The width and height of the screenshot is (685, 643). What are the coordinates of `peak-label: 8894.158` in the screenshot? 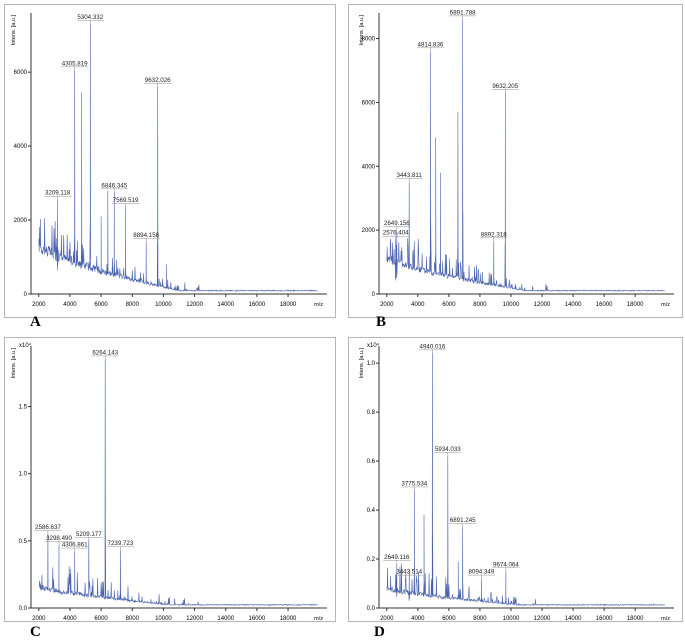 It's located at (146, 235).